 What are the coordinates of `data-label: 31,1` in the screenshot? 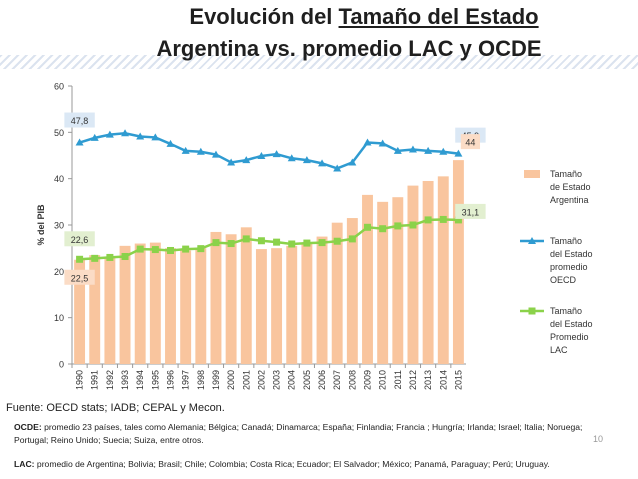 It's located at (471, 212).